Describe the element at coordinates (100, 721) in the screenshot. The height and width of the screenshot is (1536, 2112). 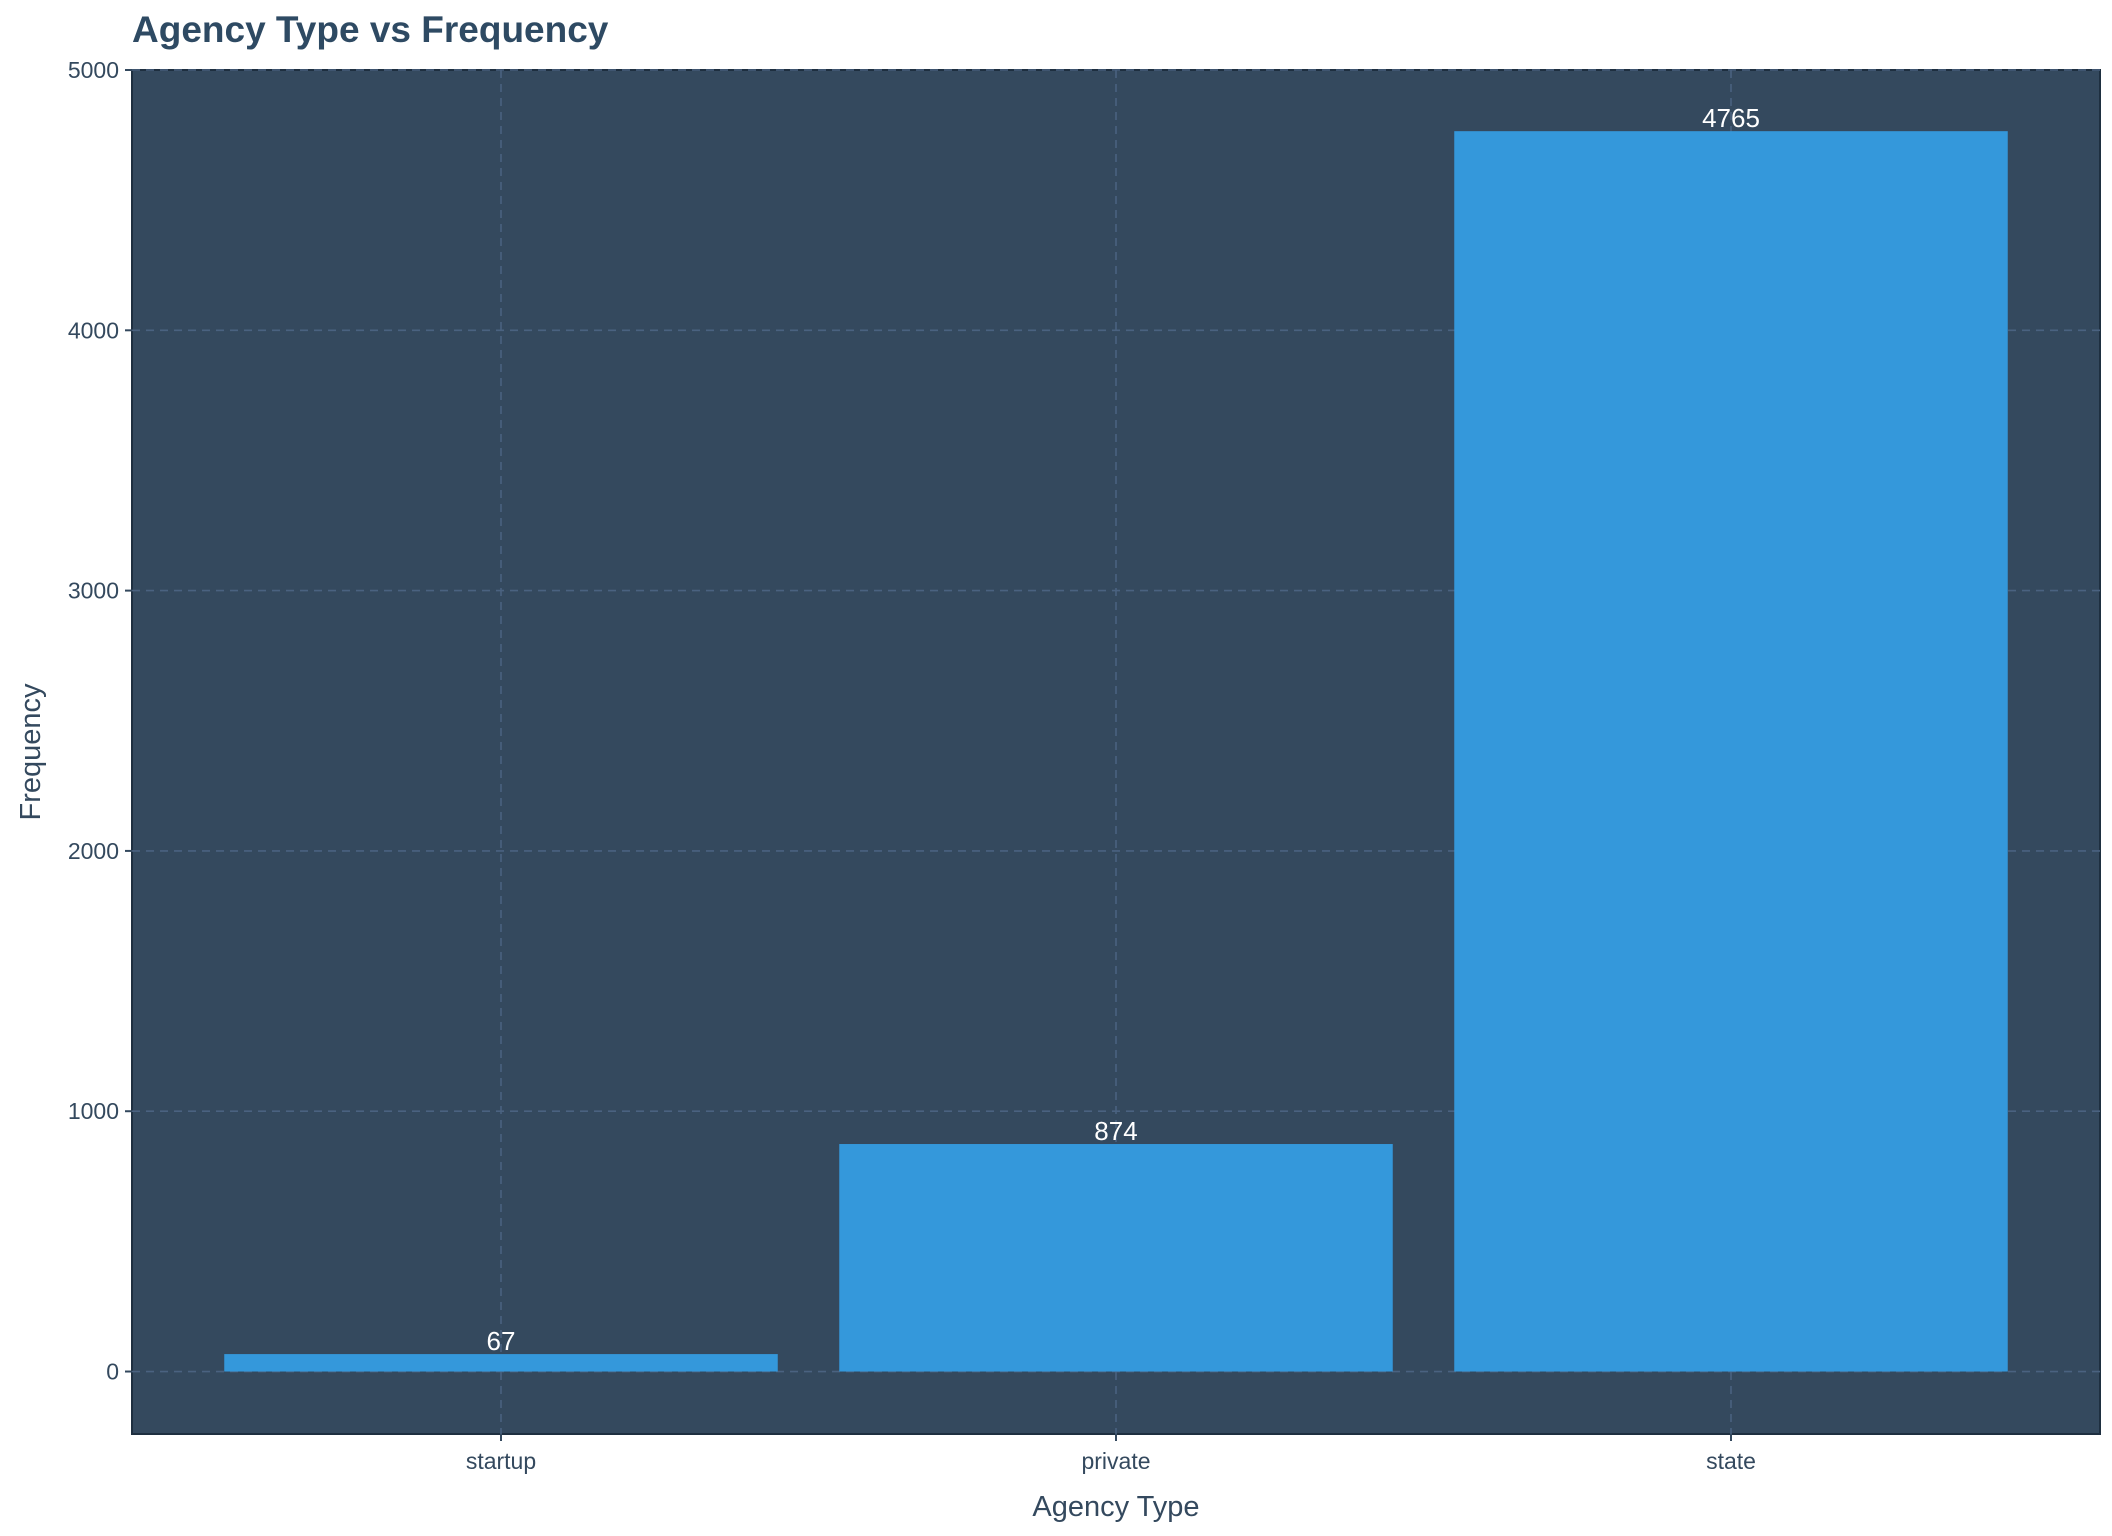
I see `y-axis-ticks: 0 1000 2000 3000 4000 5000` at that location.